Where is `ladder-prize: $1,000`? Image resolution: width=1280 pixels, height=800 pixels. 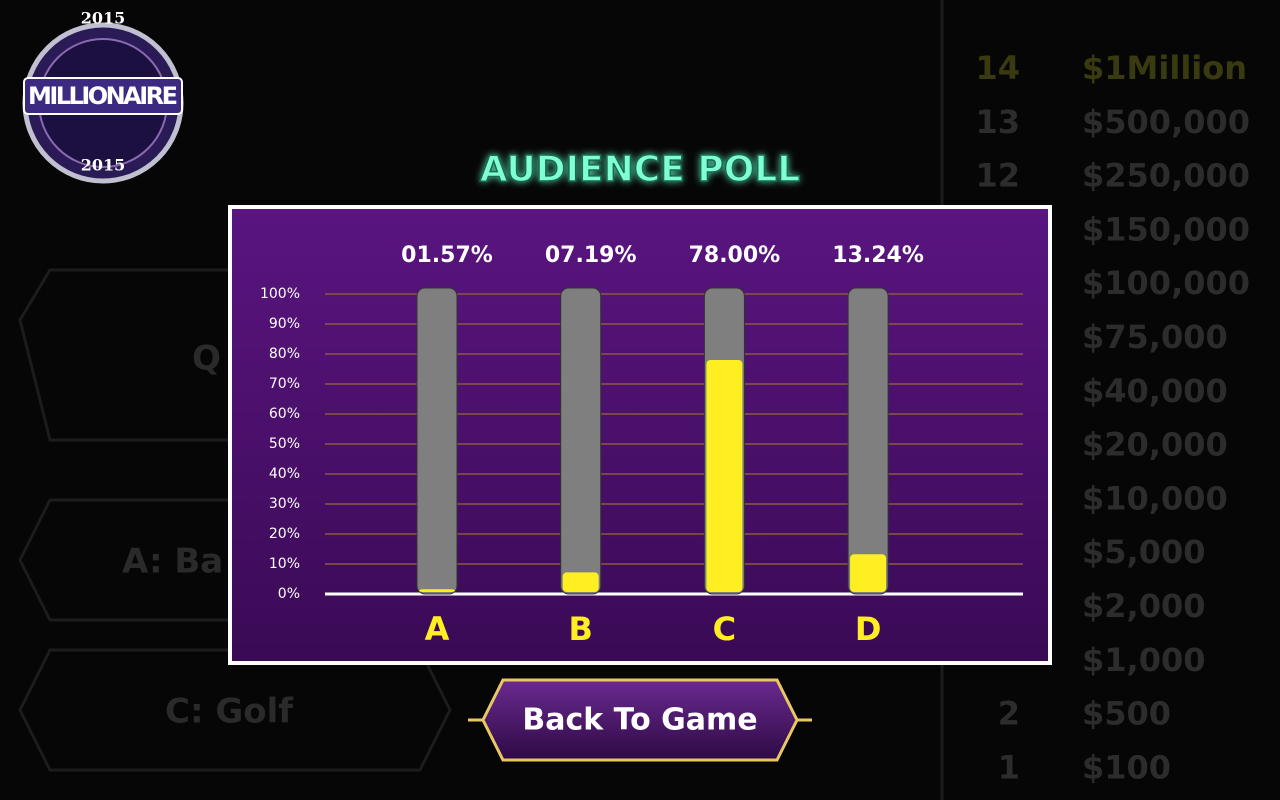 ladder-prize: $1,000 is located at coordinates (1143, 660).